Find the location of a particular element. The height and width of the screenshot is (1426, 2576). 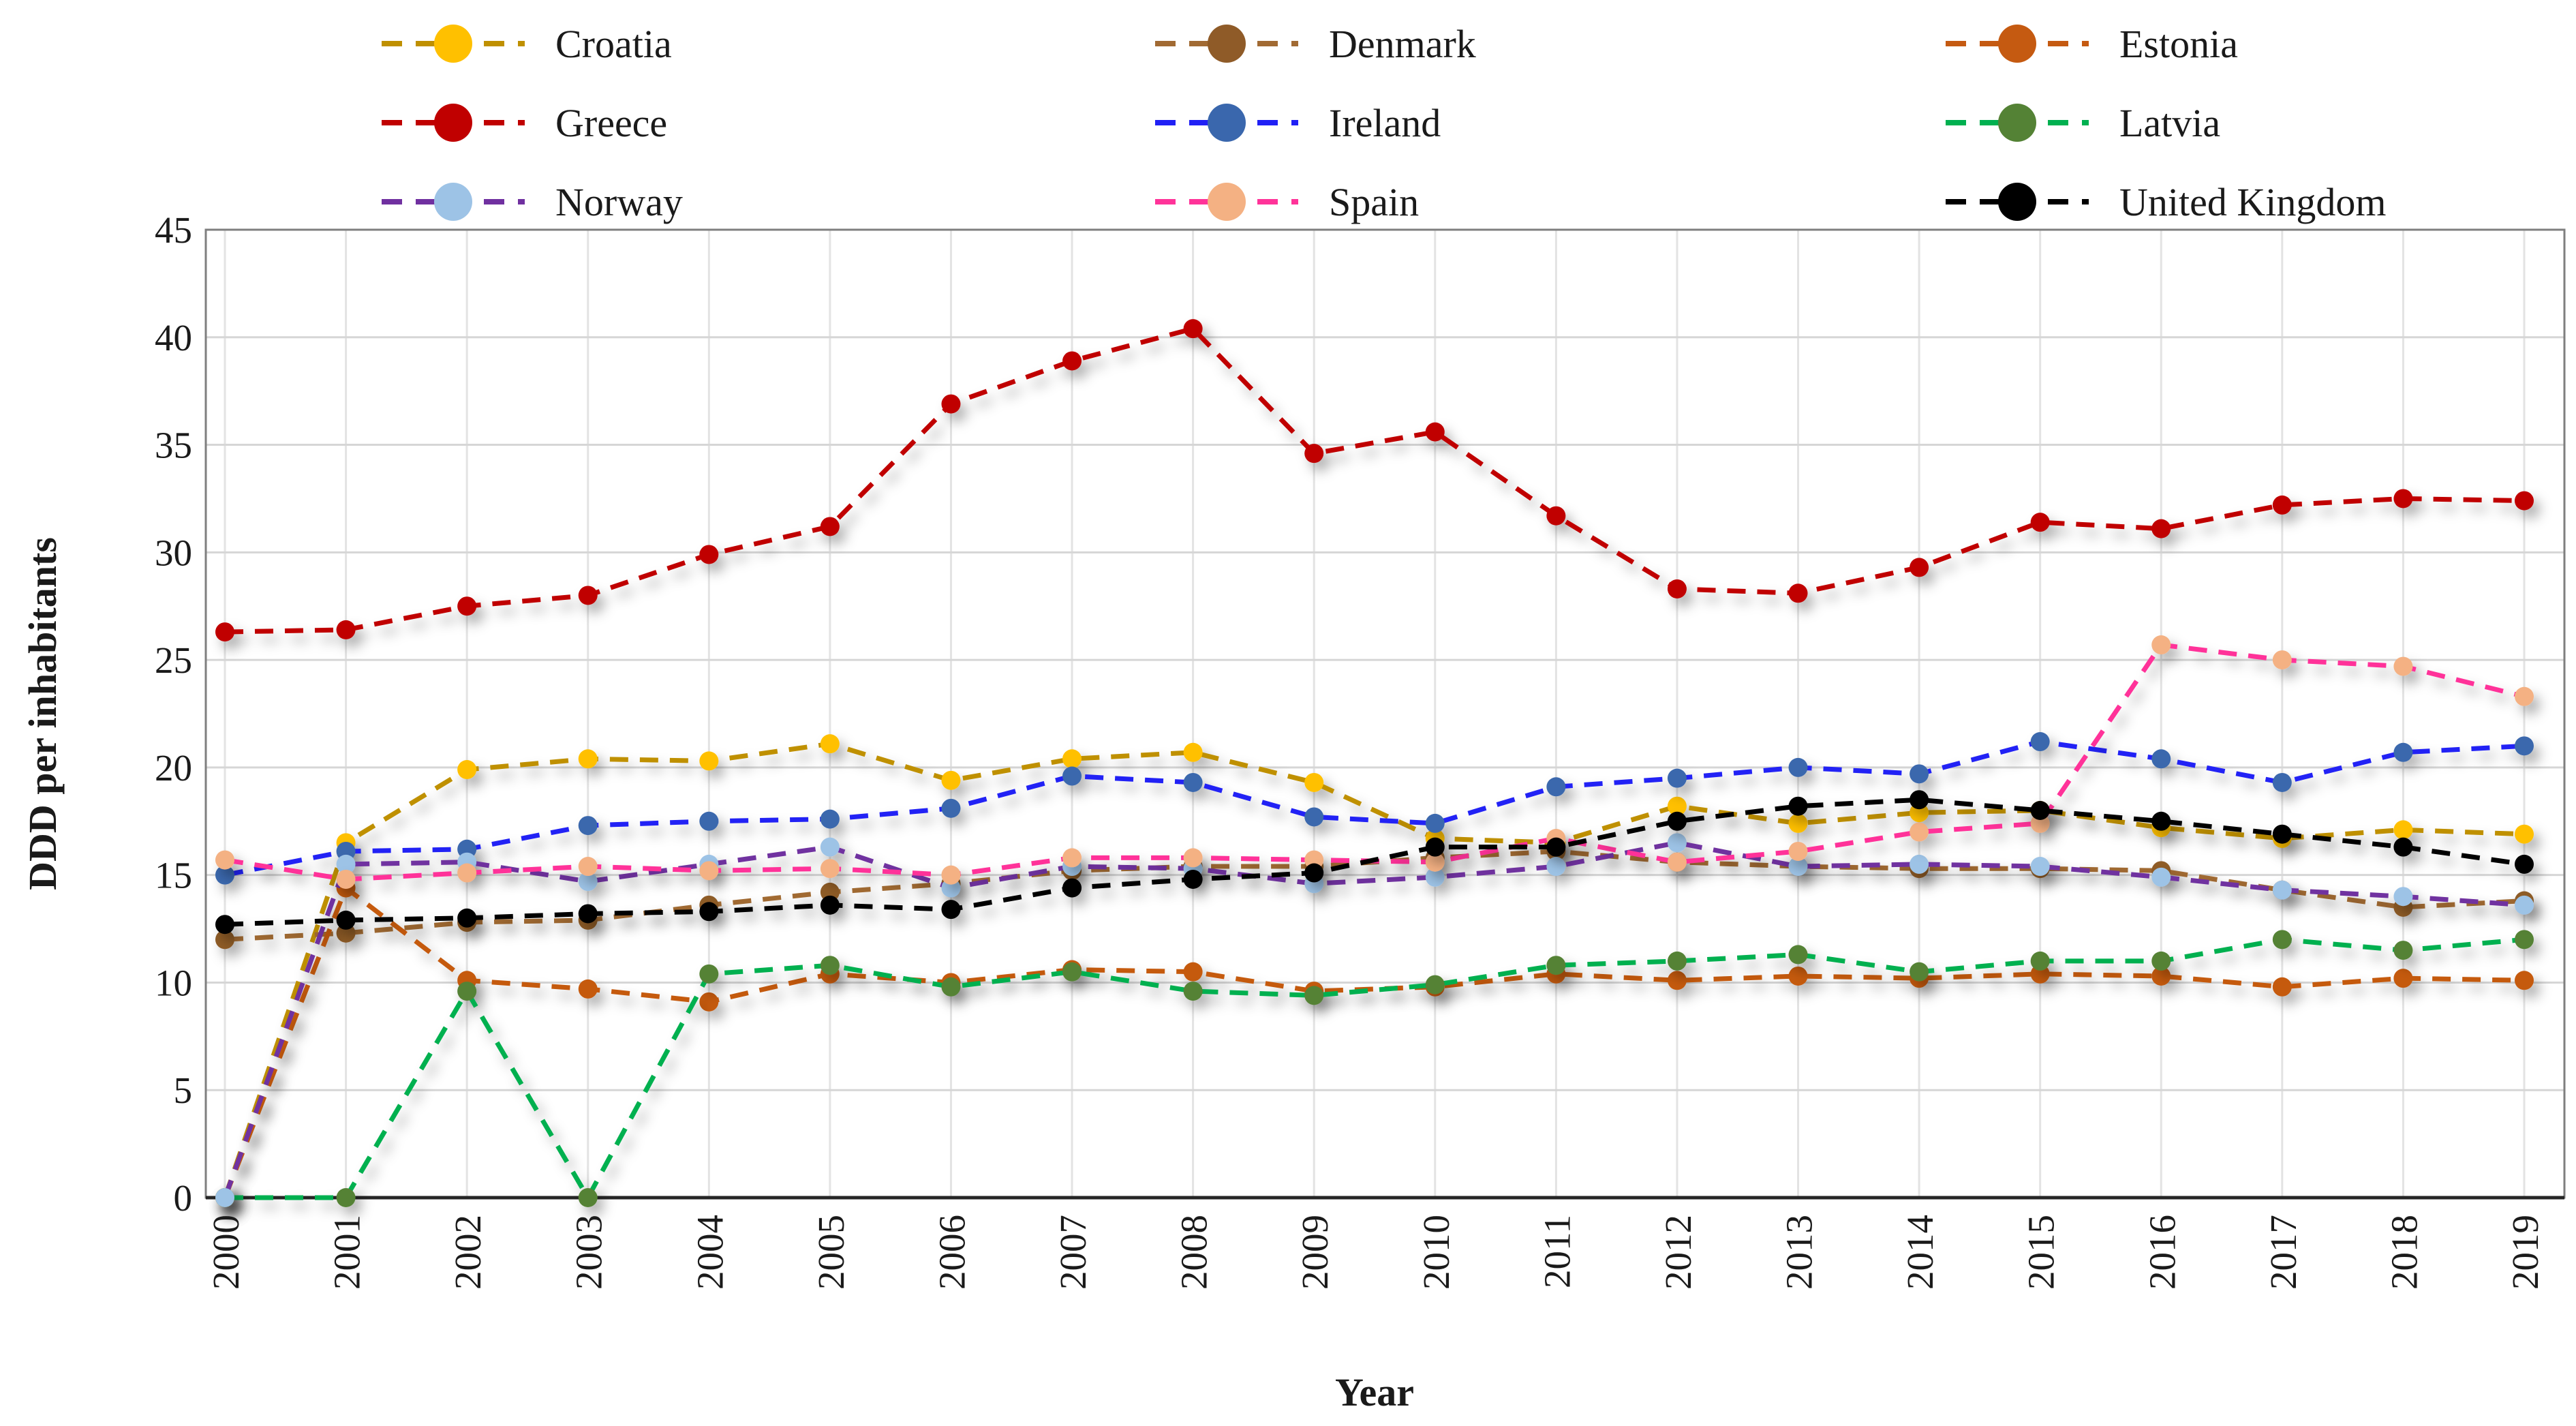

x-tick-label: 2010 is located at coordinates (1436, 1252).